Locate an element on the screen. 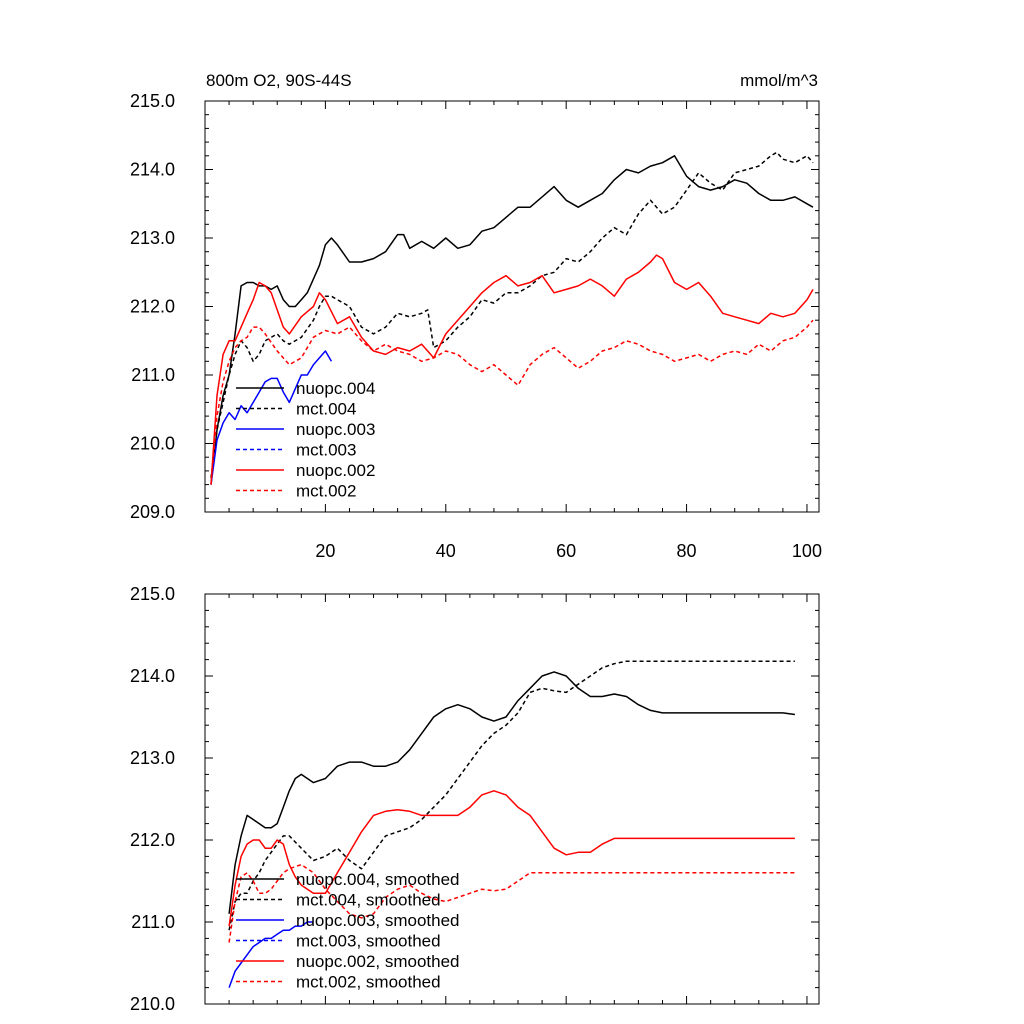 This screenshot has height=1024, width=1024. top-y-tick-label: 213.0 is located at coordinates (152, 238).